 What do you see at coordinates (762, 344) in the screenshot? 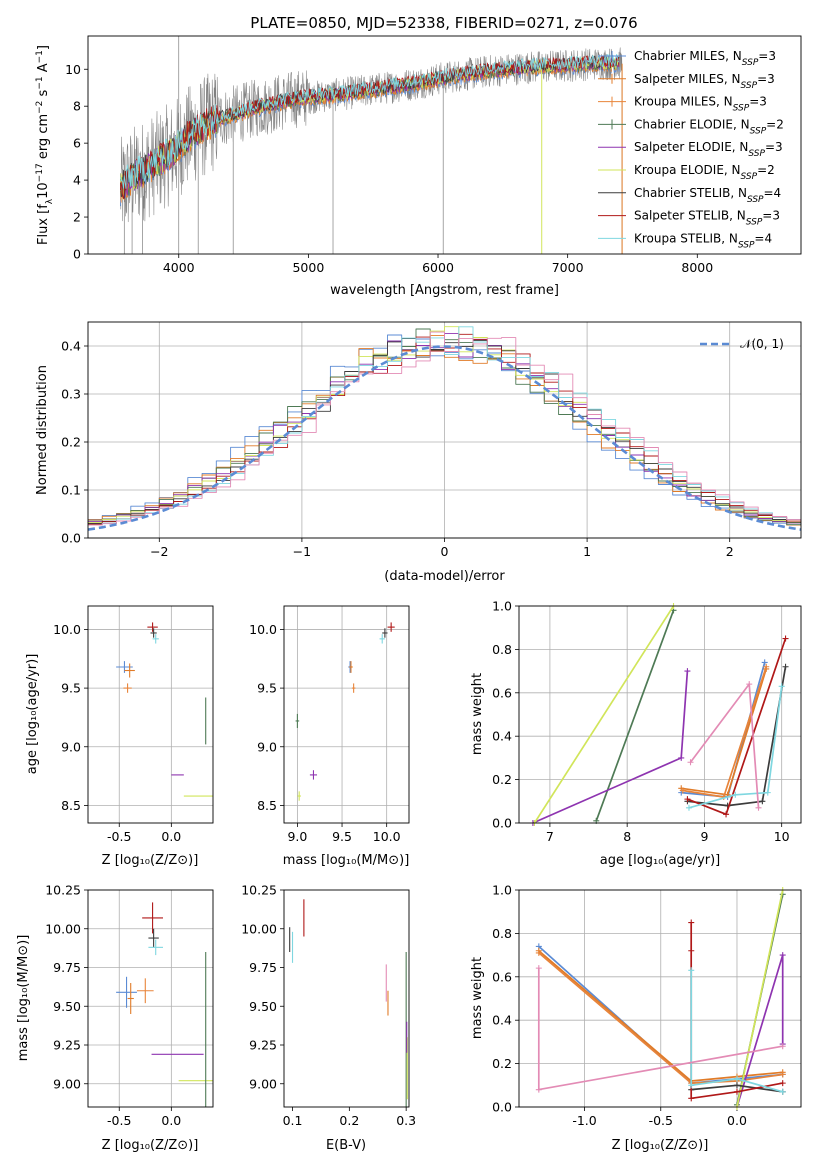
I see `legend-label: 𝒩(0, 1)` at bounding box center [762, 344].